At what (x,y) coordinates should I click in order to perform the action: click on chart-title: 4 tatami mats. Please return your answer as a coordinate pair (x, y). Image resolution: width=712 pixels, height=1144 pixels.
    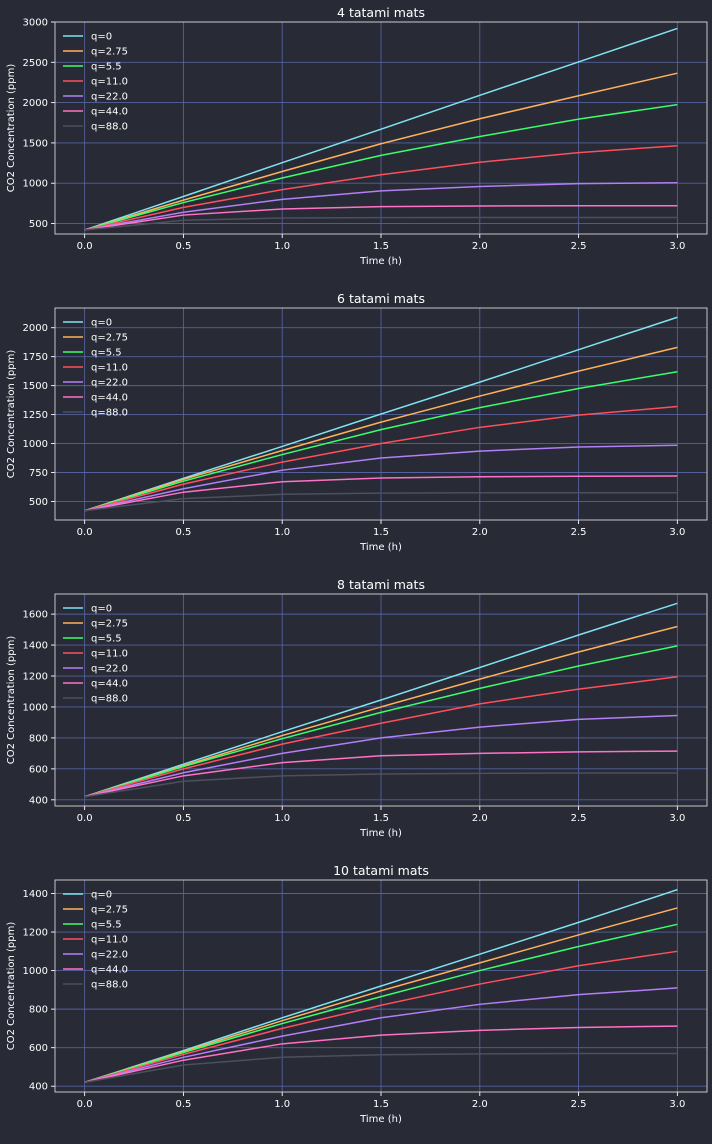
    Looking at the image, I should click on (381, 12).